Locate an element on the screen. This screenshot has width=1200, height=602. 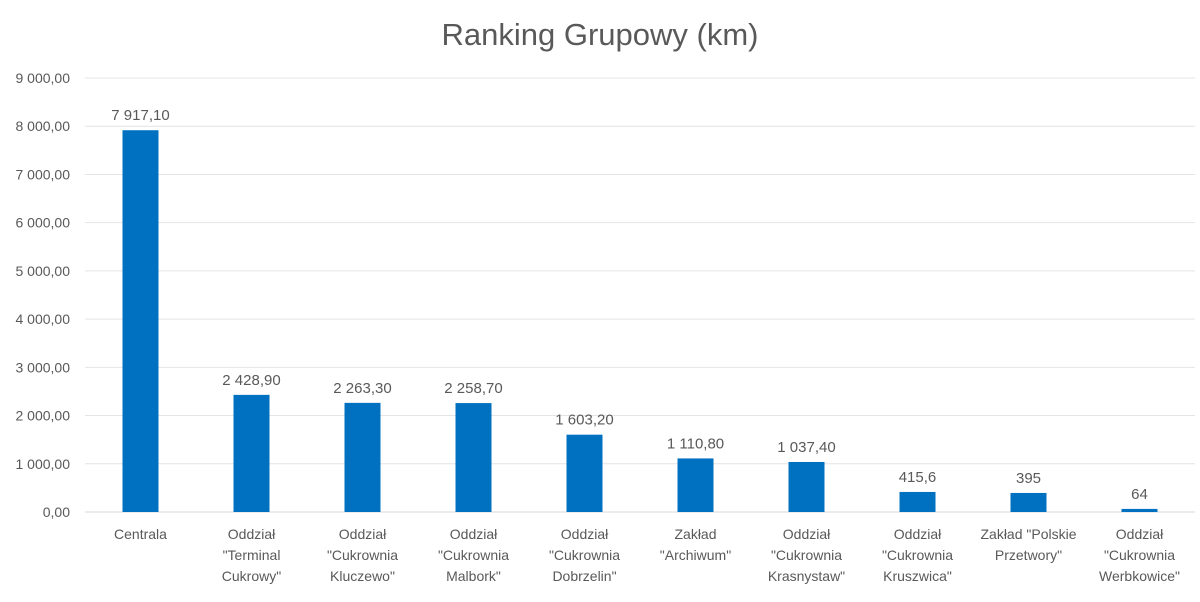
x-tick-label: Zakład is located at coordinates (695, 534).